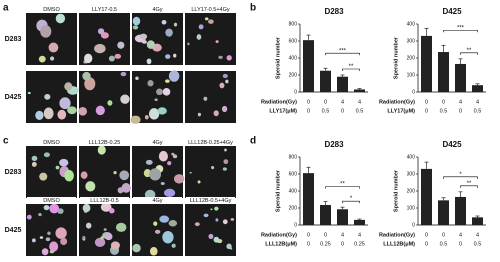  Describe the element at coordinates (51, 39) in the screenshot. I see `micrograph` at that location.